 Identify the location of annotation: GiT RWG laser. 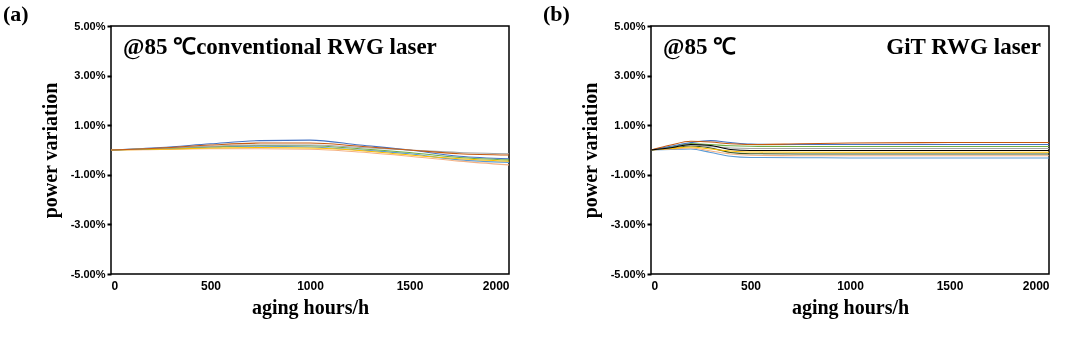
(963, 46).